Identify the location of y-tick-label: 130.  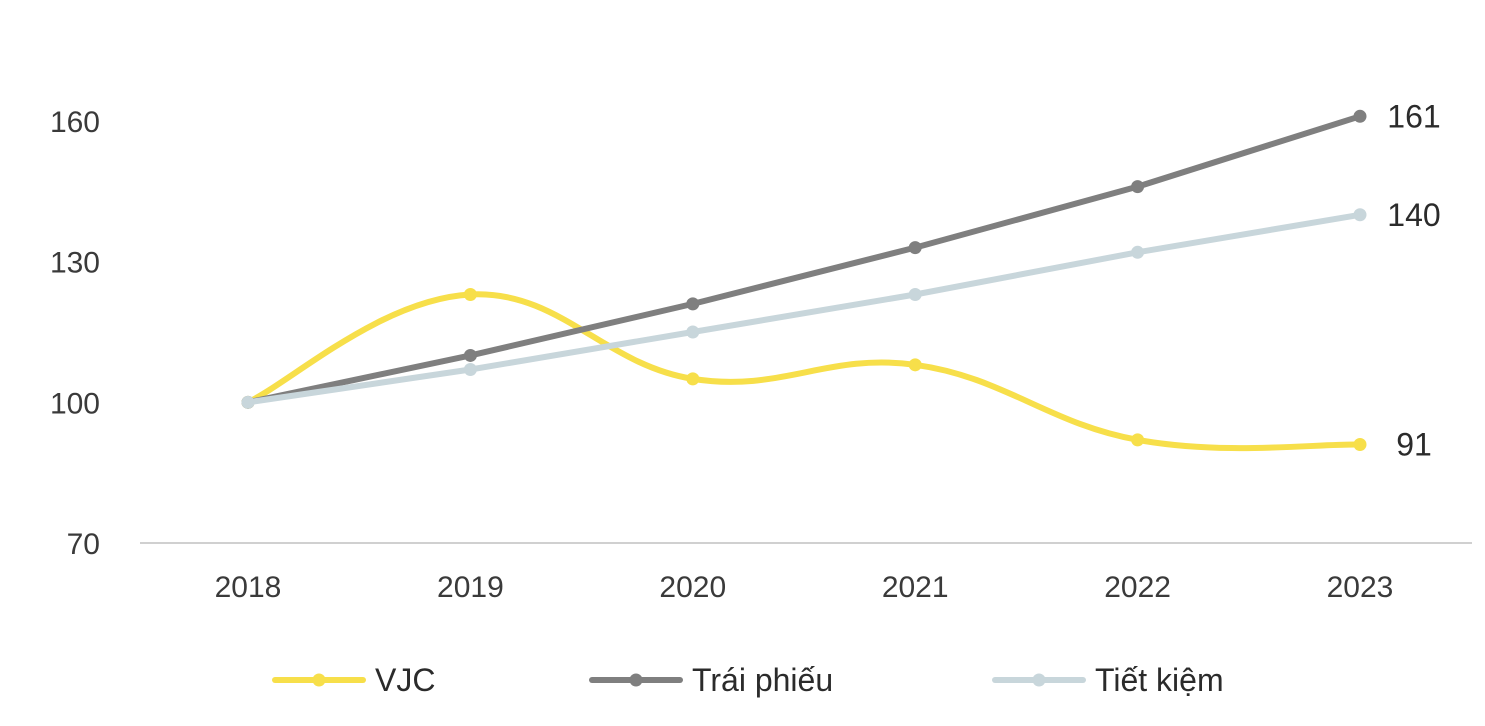
(75, 263).